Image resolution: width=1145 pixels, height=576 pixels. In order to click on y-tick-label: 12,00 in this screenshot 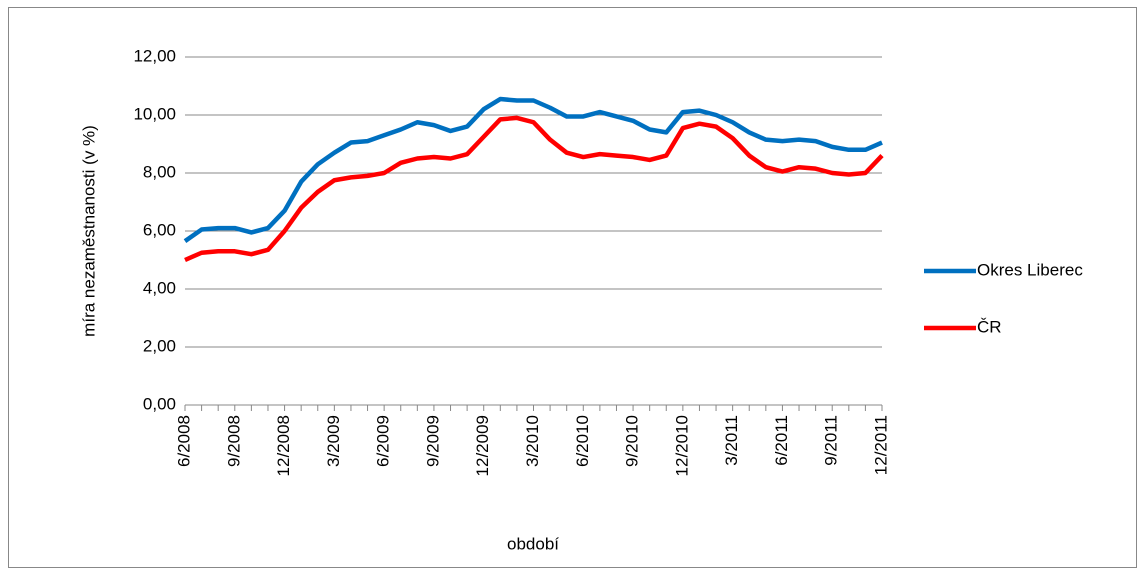, I will do `click(154, 55)`.